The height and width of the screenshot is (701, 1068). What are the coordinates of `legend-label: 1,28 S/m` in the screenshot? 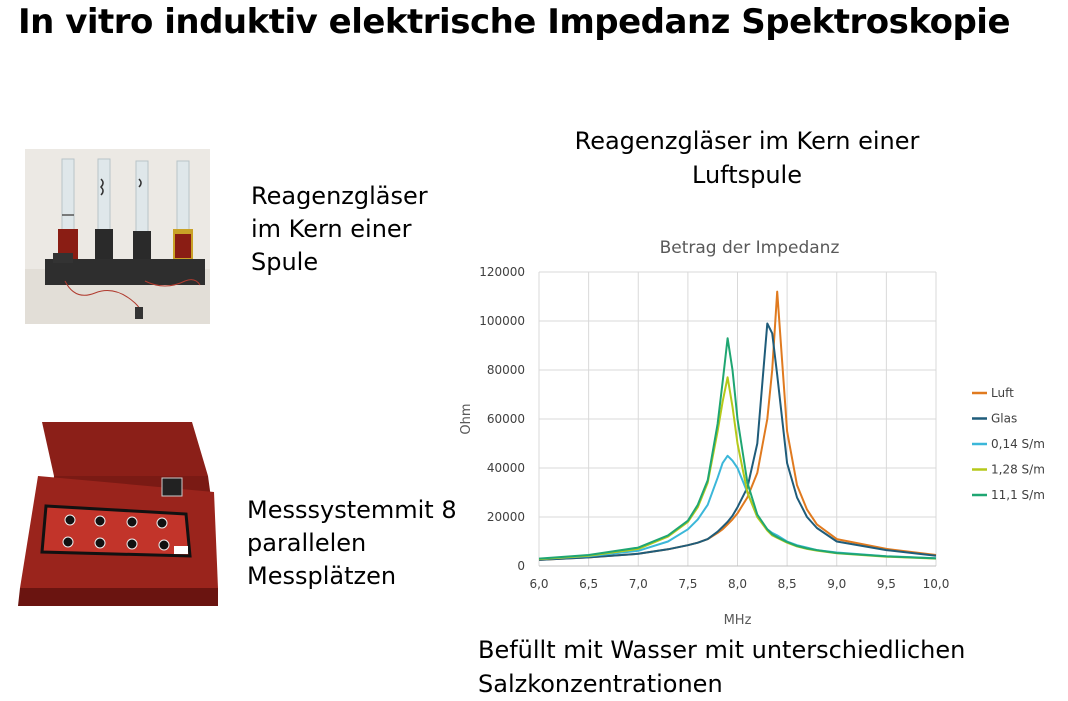 It's located at (1018, 470).